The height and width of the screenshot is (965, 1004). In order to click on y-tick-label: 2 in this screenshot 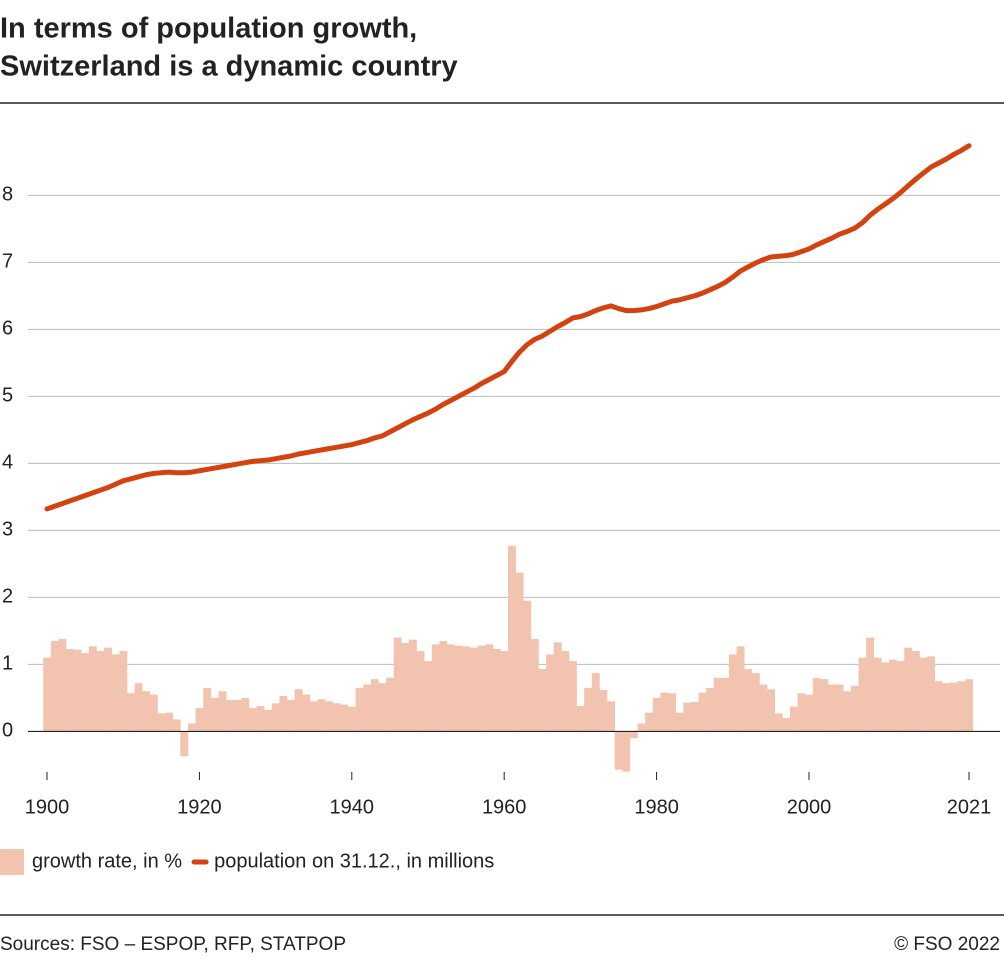, I will do `click(7, 597)`.